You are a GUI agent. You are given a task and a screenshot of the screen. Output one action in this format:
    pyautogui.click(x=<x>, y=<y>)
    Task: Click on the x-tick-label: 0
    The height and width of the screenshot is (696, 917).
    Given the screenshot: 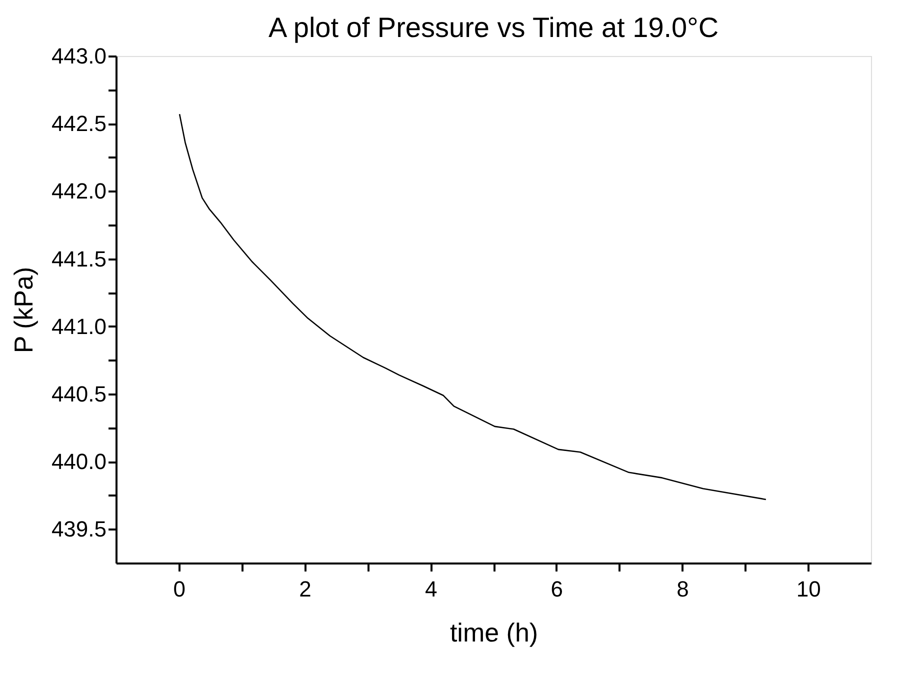 What is the action you would take?
    pyautogui.click(x=179, y=589)
    